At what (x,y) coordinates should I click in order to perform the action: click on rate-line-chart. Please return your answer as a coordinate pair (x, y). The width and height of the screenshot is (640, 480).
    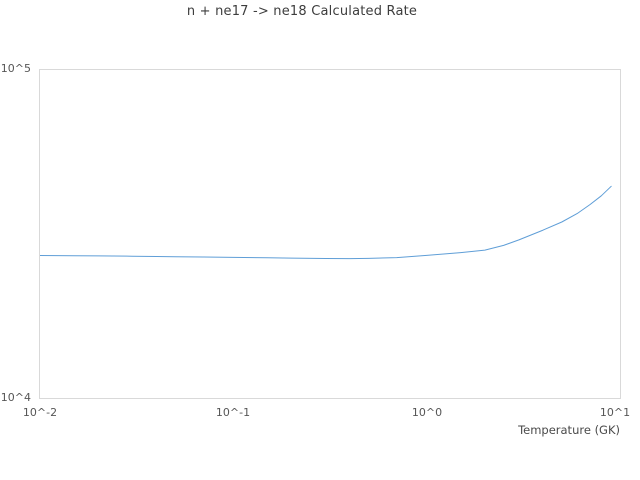
    Looking at the image, I should click on (326, 222).